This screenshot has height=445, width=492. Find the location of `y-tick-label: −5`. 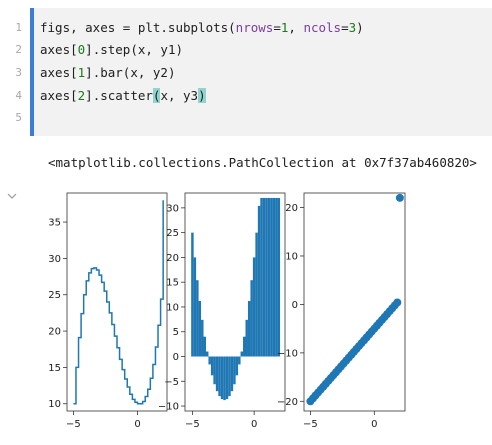

y-tick-label: −5 is located at coordinates (171, 382).